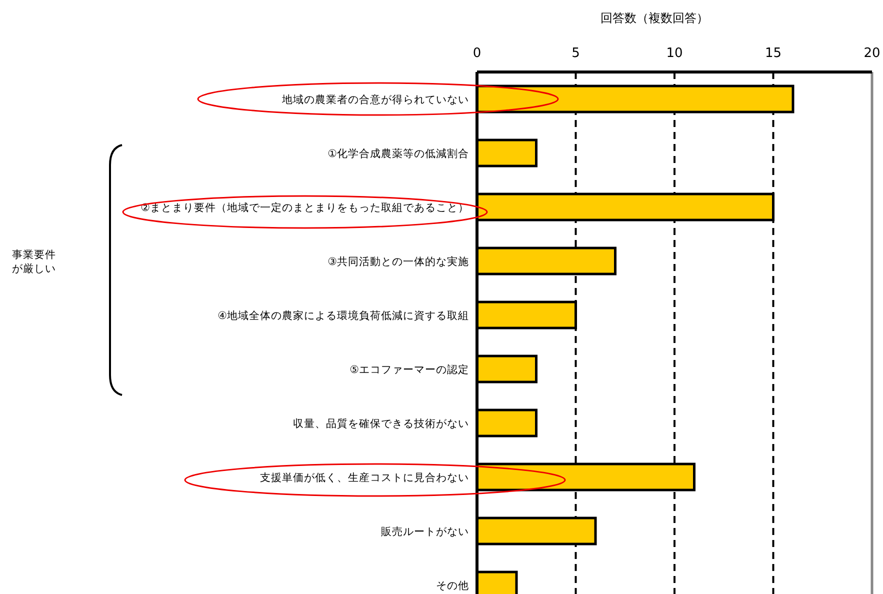 The image size is (883, 594). Describe the element at coordinates (872, 53) in the screenshot. I see `x-tick-label: 20` at that location.